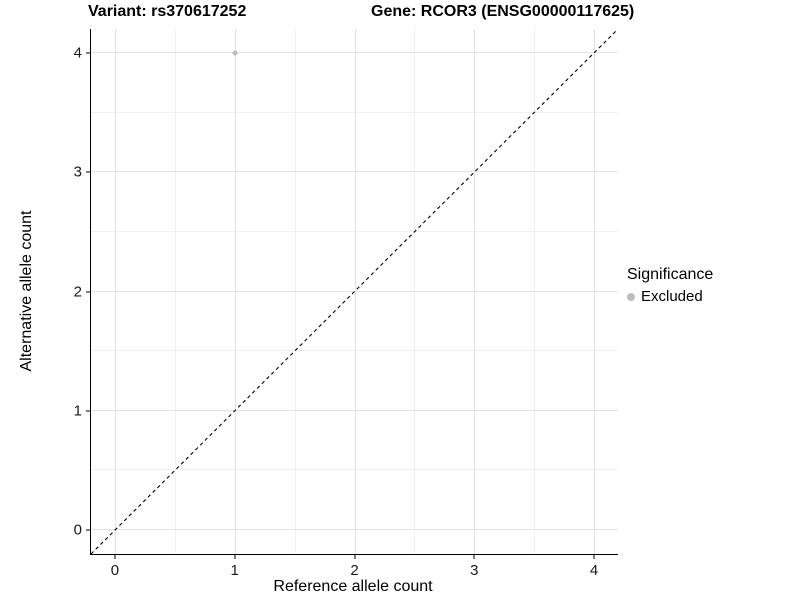 The width and height of the screenshot is (800, 600). What do you see at coordinates (77, 53) in the screenshot?
I see `y-tick-label: 4` at bounding box center [77, 53].